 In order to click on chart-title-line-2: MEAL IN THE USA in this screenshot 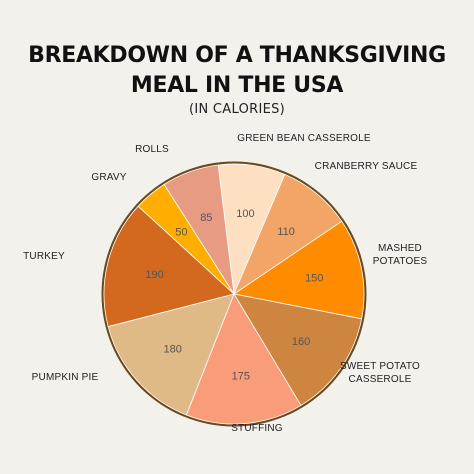, I will do `click(237, 85)`.